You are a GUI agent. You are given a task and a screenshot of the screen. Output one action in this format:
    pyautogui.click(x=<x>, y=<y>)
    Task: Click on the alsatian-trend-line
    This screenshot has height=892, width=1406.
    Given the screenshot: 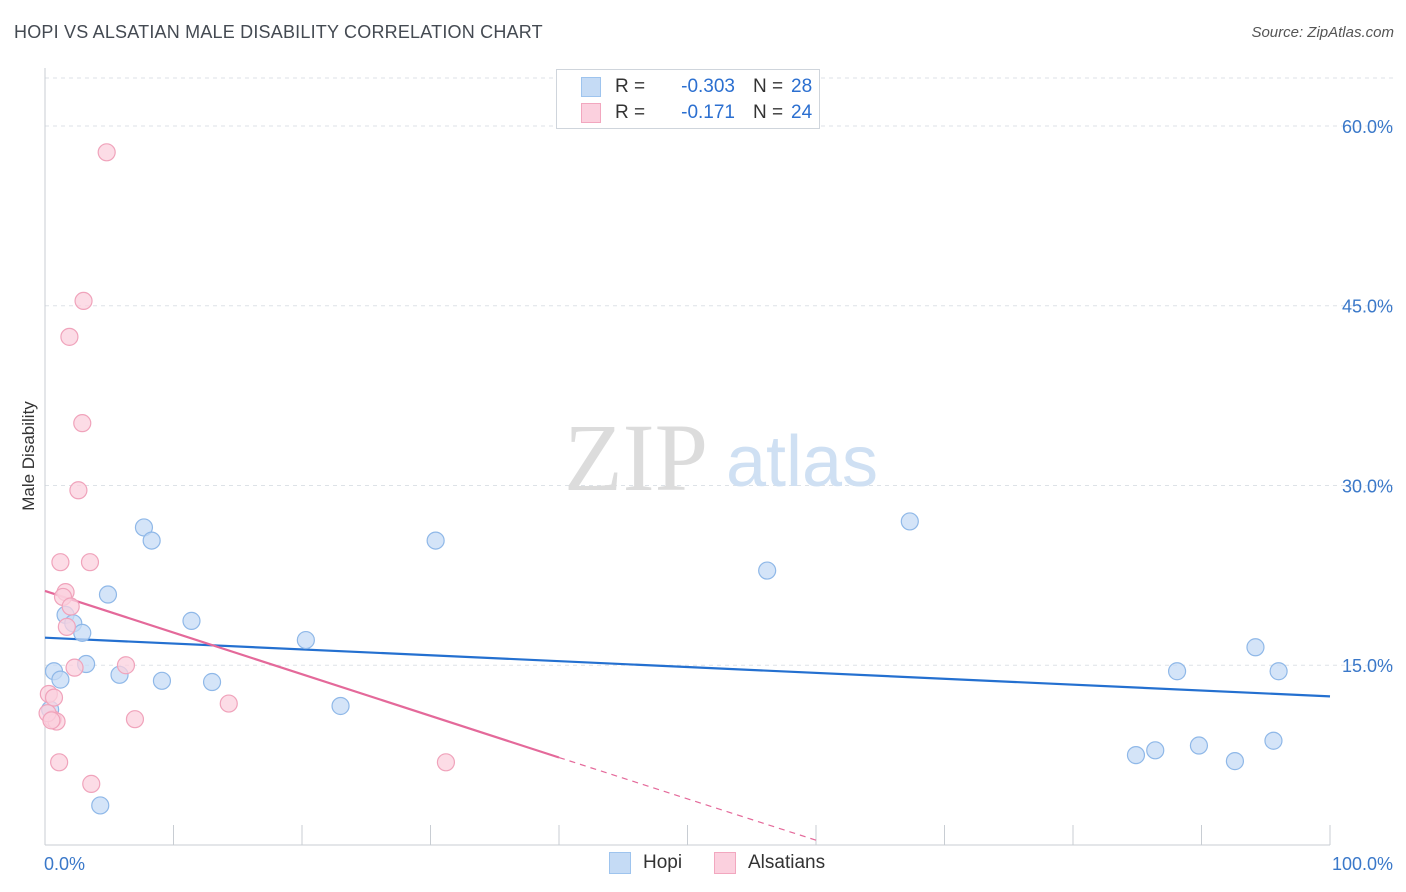 What is the action you would take?
    pyautogui.click(x=302, y=674)
    